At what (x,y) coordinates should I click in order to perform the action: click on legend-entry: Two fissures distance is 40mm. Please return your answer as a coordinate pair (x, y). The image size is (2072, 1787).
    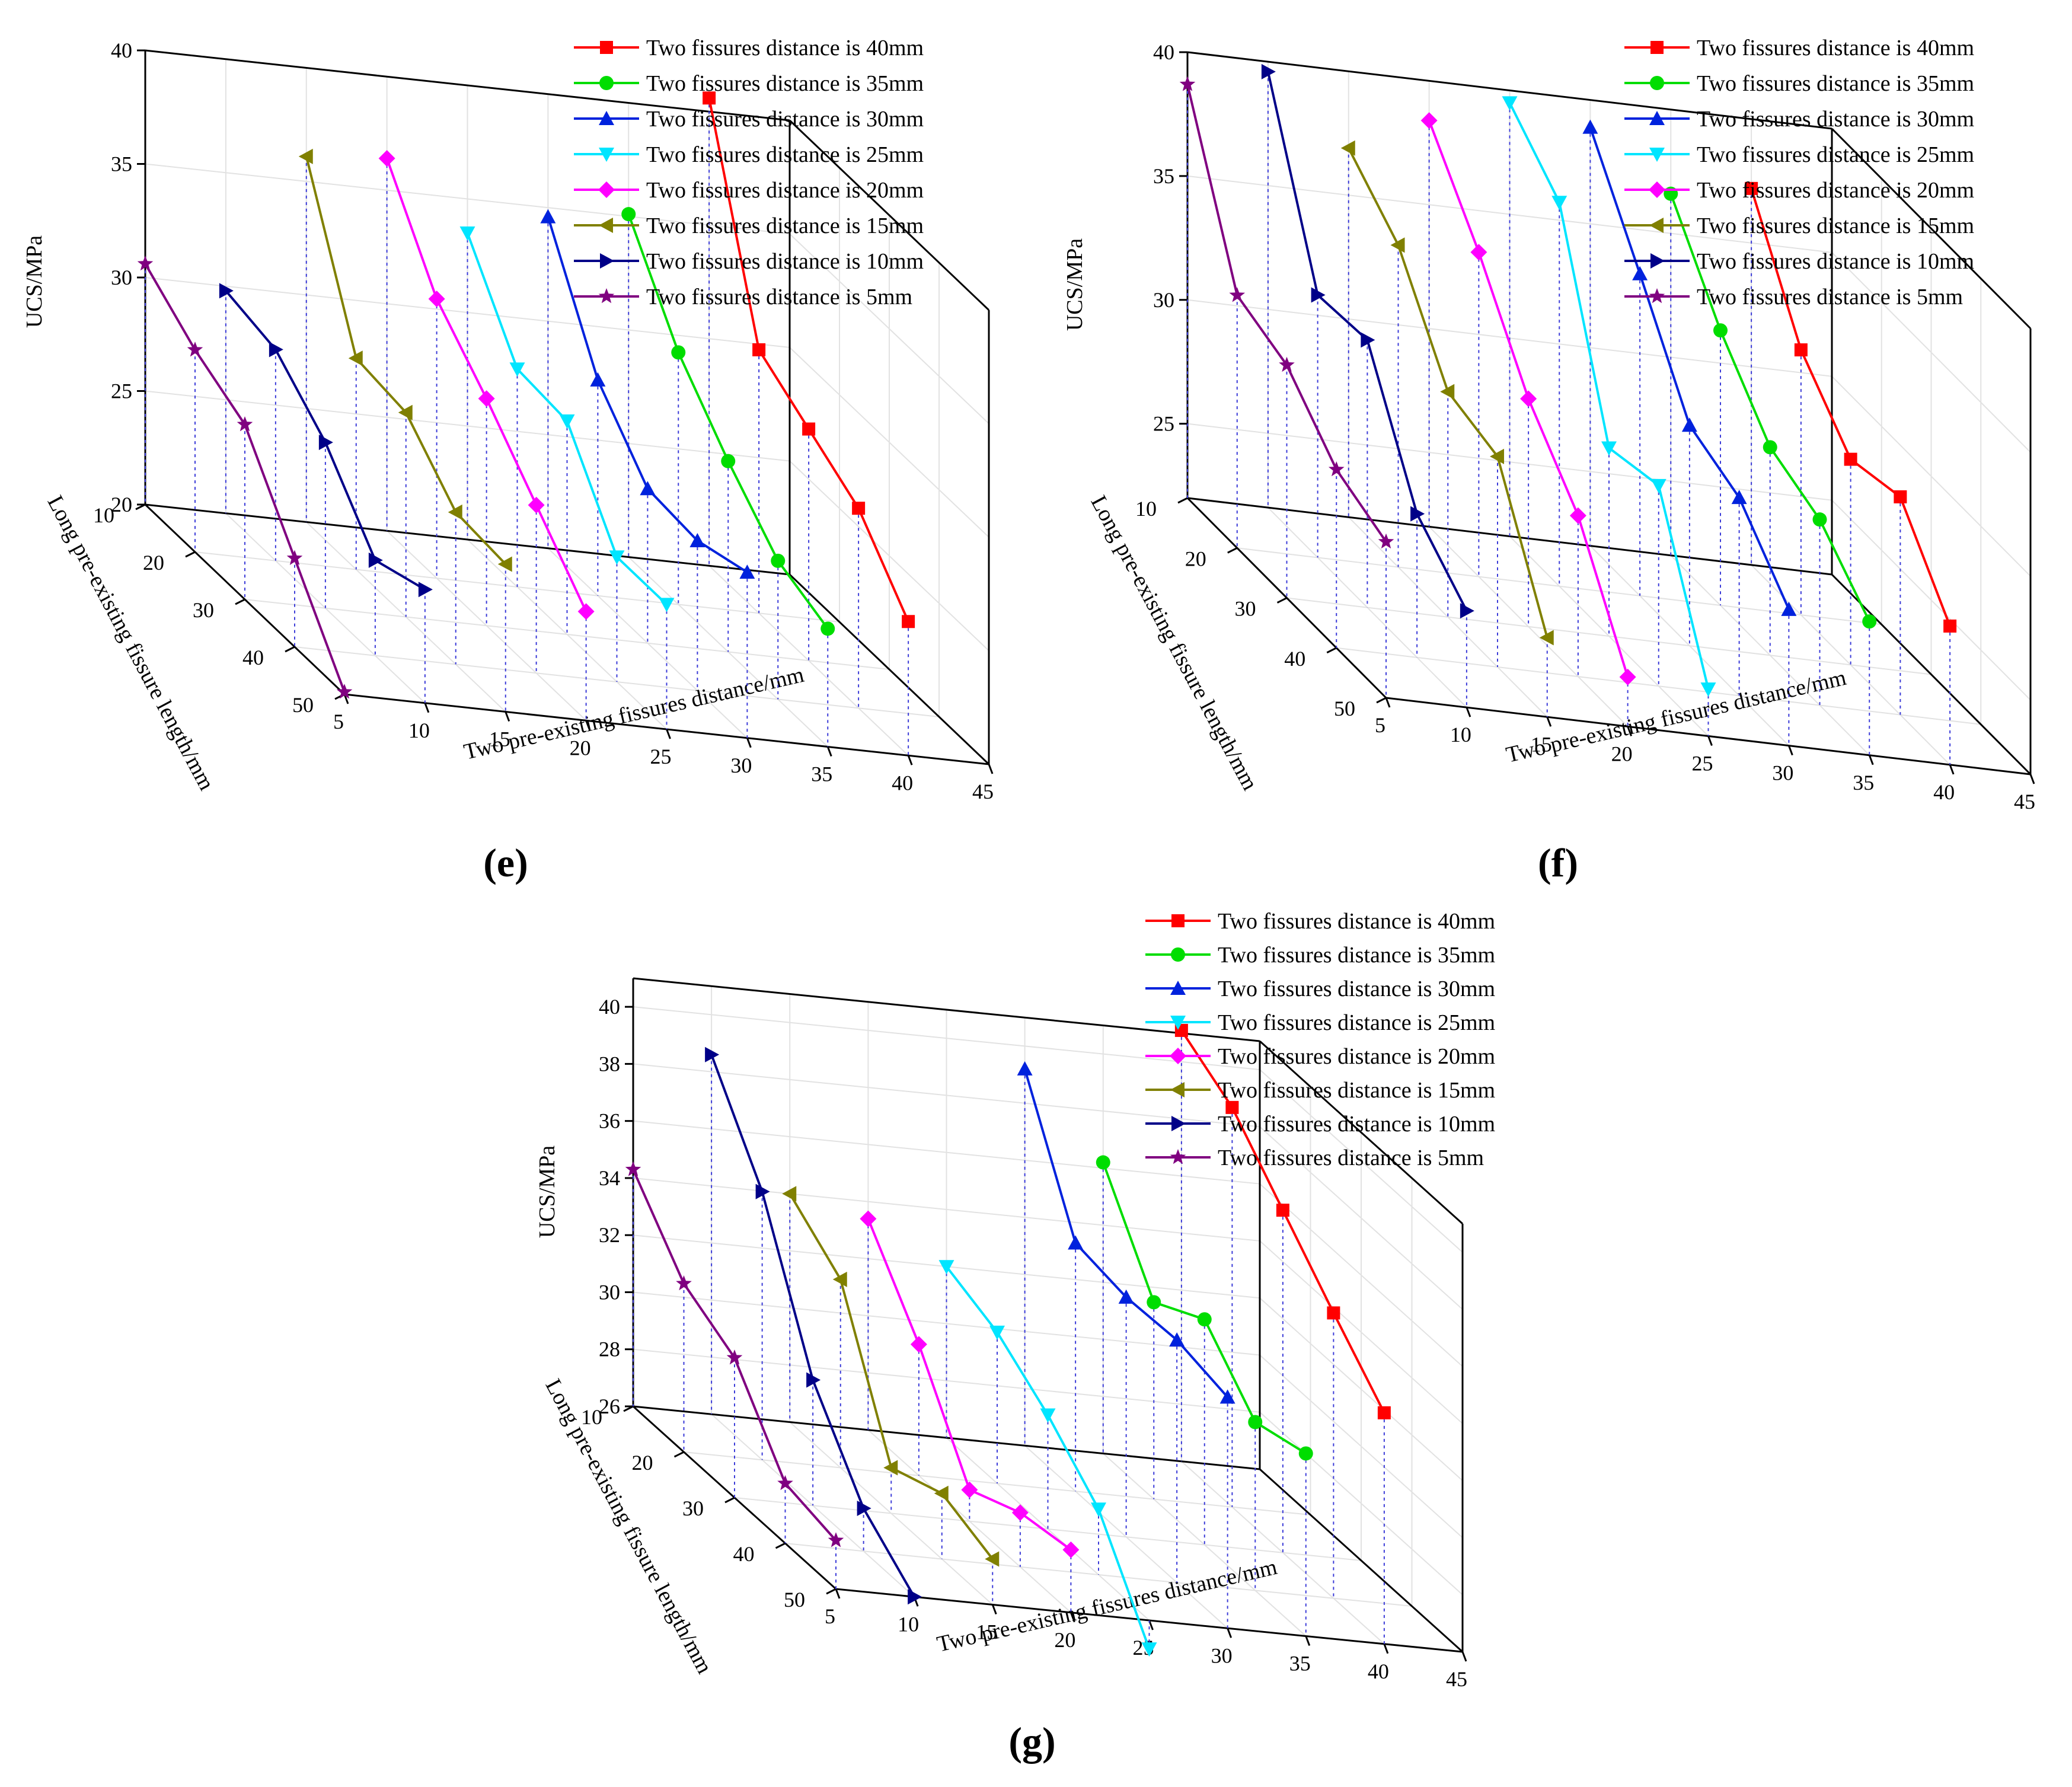
    Looking at the image, I should click on (1835, 48).